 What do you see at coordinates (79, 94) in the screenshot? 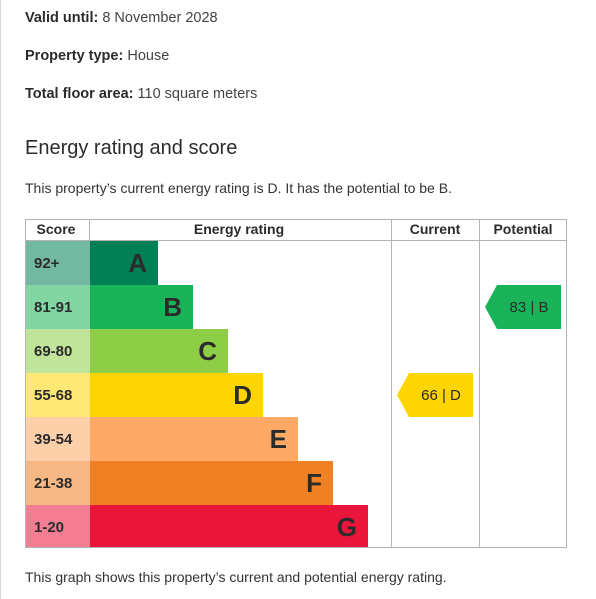
I see `floor-area-label: Total floor area:` at bounding box center [79, 94].